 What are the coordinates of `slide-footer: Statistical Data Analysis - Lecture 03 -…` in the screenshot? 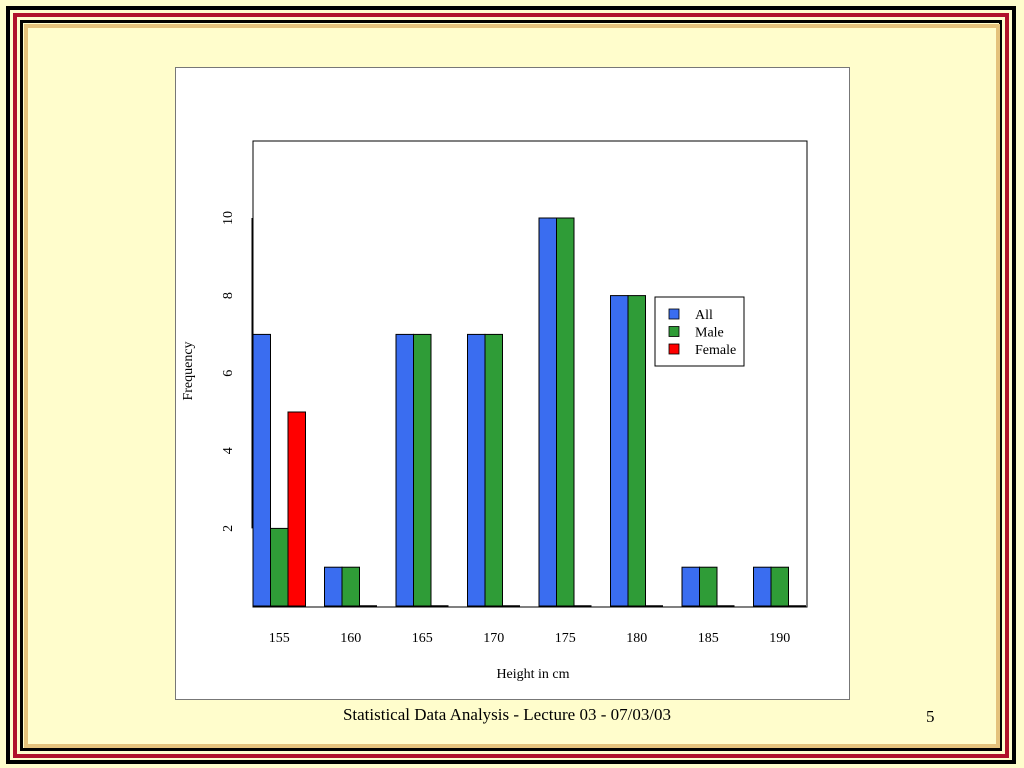 It's located at (512, 715).